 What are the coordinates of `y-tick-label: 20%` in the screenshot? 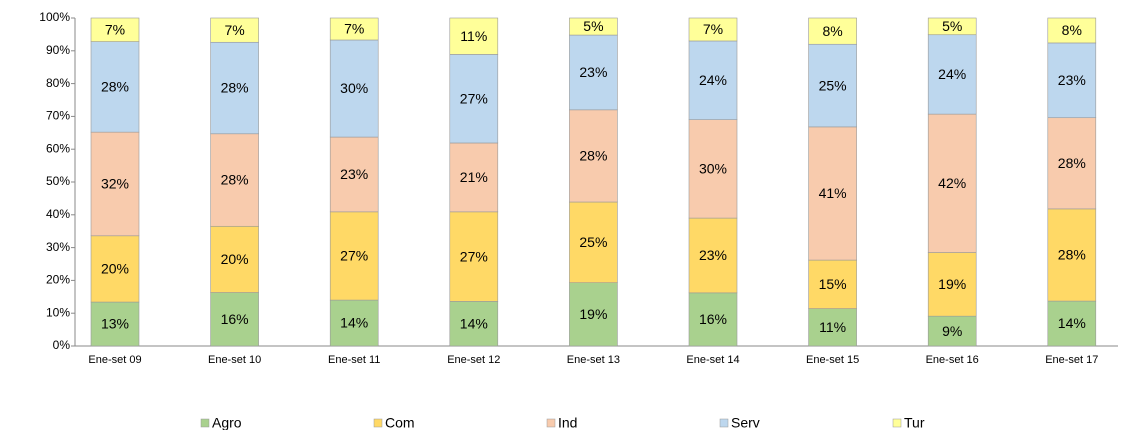 It's located at (58, 280).